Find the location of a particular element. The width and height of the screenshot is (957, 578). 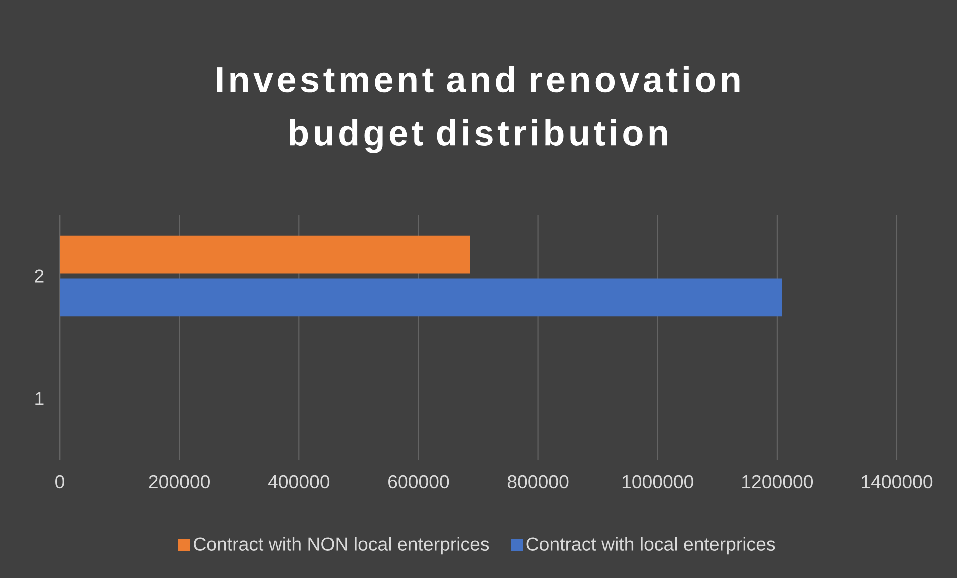

chart-title: Investment and renovation budget distribution is located at coordinates (478, 110).